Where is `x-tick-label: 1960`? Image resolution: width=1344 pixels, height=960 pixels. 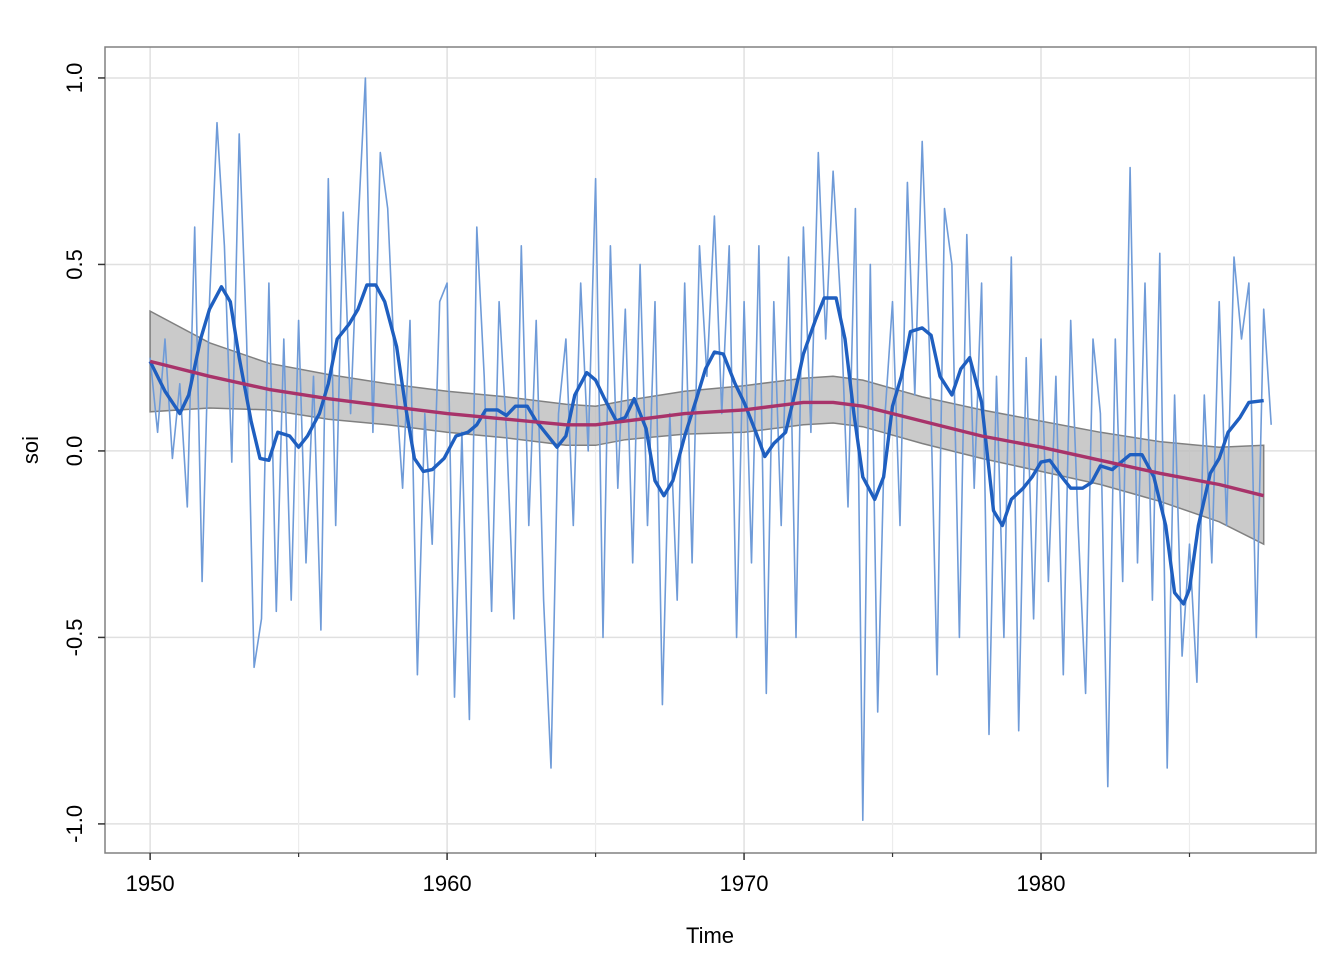
x-tick-label: 1960 is located at coordinates (447, 883).